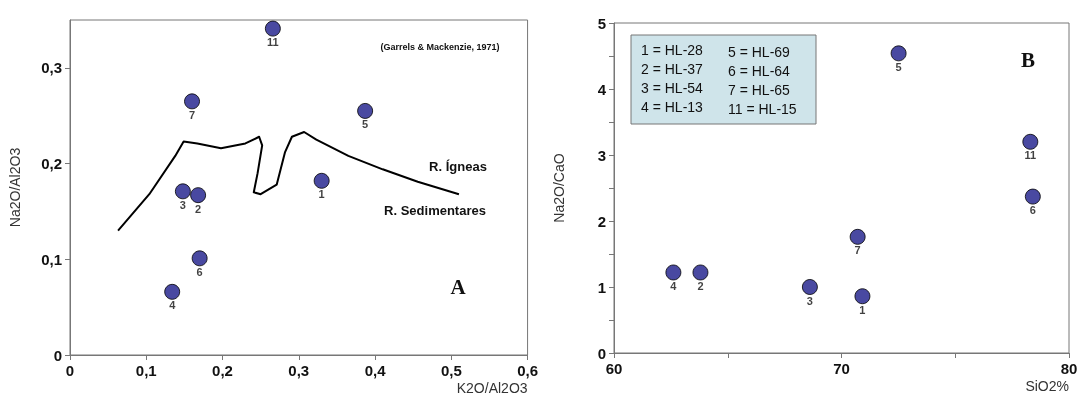 The width and height of the screenshot is (1082, 403). What do you see at coordinates (458, 166) in the screenshot?
I see `annotation: R. Ígneas` at bounding box center [458, 166].